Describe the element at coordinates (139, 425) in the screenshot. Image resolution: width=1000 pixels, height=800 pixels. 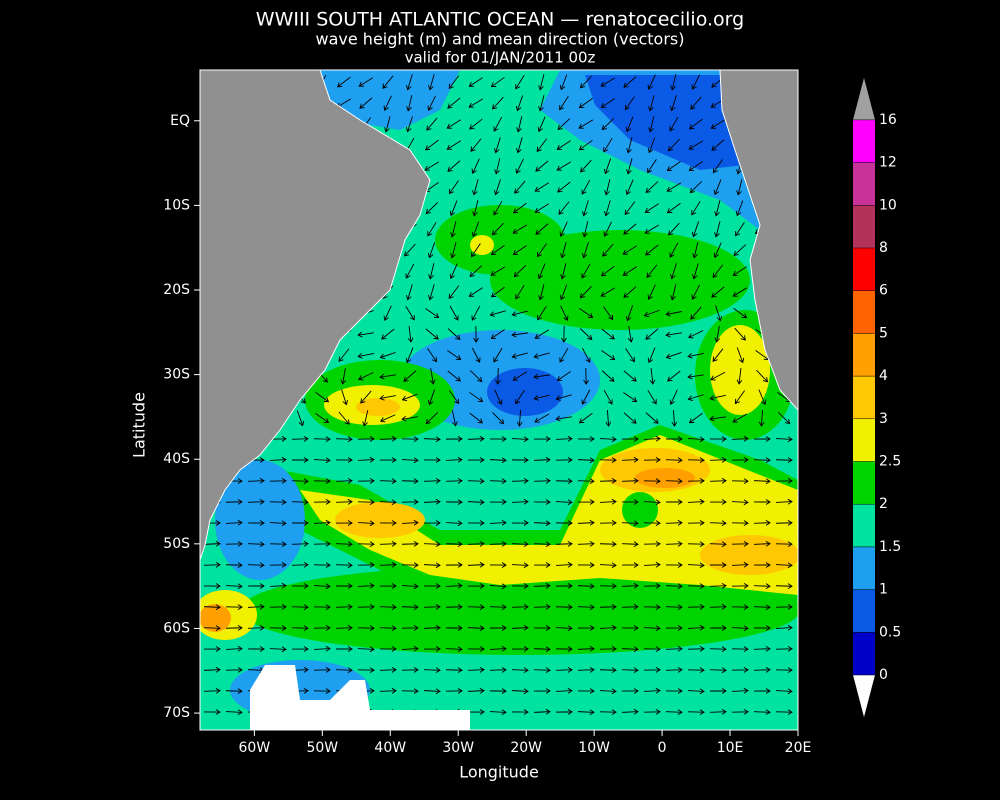
I see `y-axis-label: Latitude` at that location.